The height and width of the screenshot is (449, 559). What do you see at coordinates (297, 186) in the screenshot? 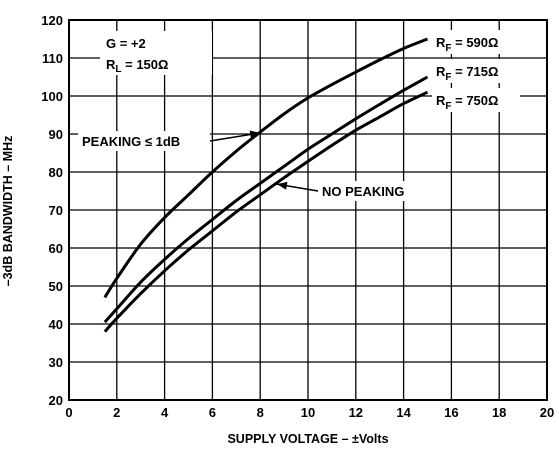
I see `no-peaking-arrow` at bounding box center [297, 186].